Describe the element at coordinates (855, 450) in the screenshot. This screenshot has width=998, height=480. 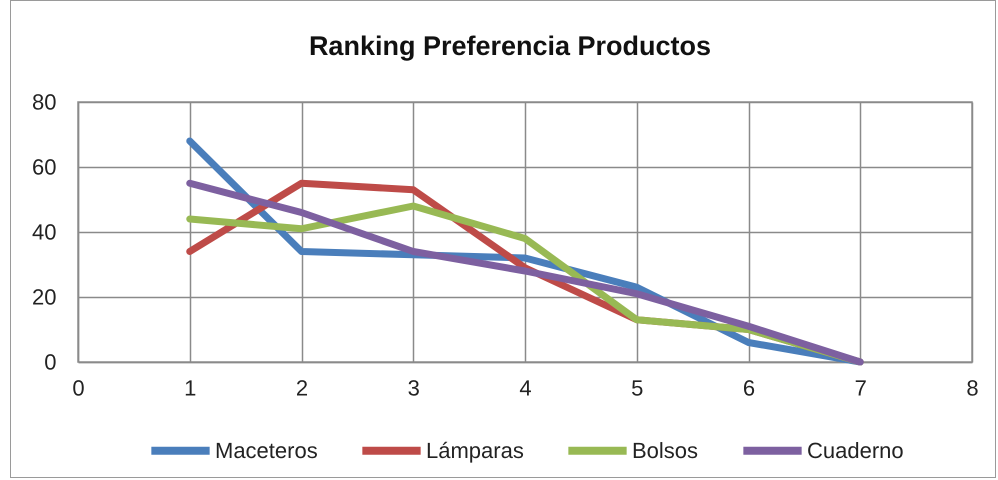
I see `legend-label: Cuaderno` at that location.